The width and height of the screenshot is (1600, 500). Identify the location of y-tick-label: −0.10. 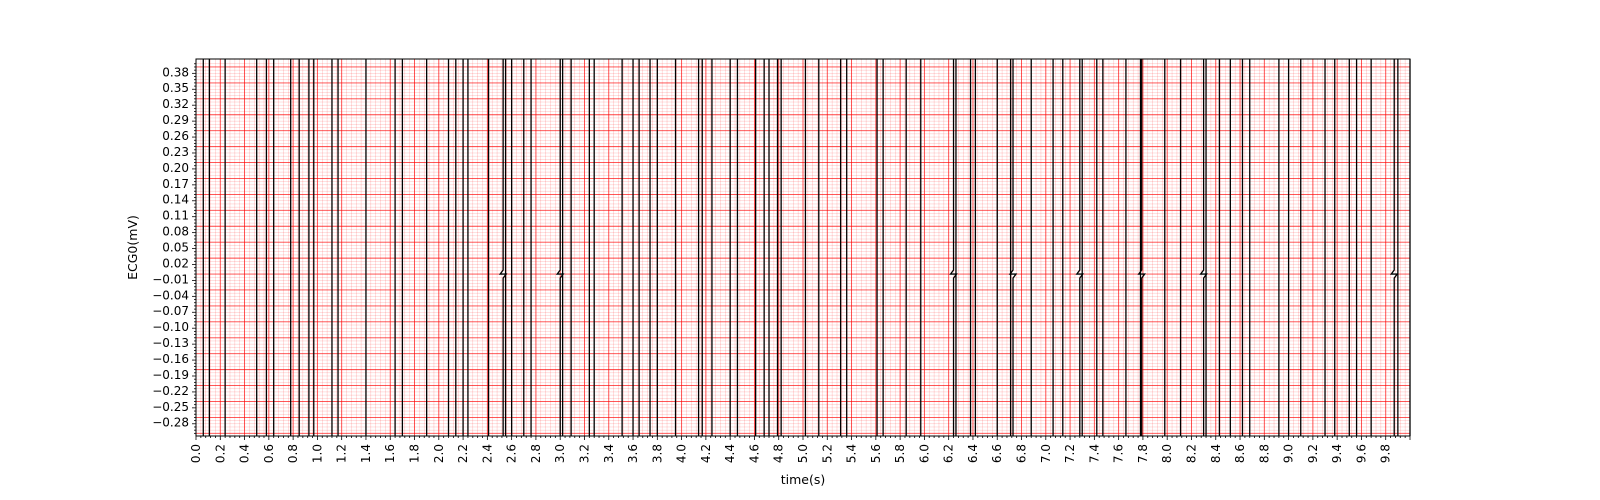
(170, 327).